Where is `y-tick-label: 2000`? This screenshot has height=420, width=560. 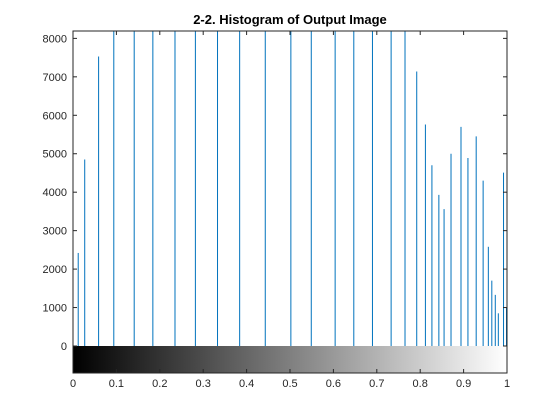 y-tick-label: 2000 is located at coordinates (55, 270).